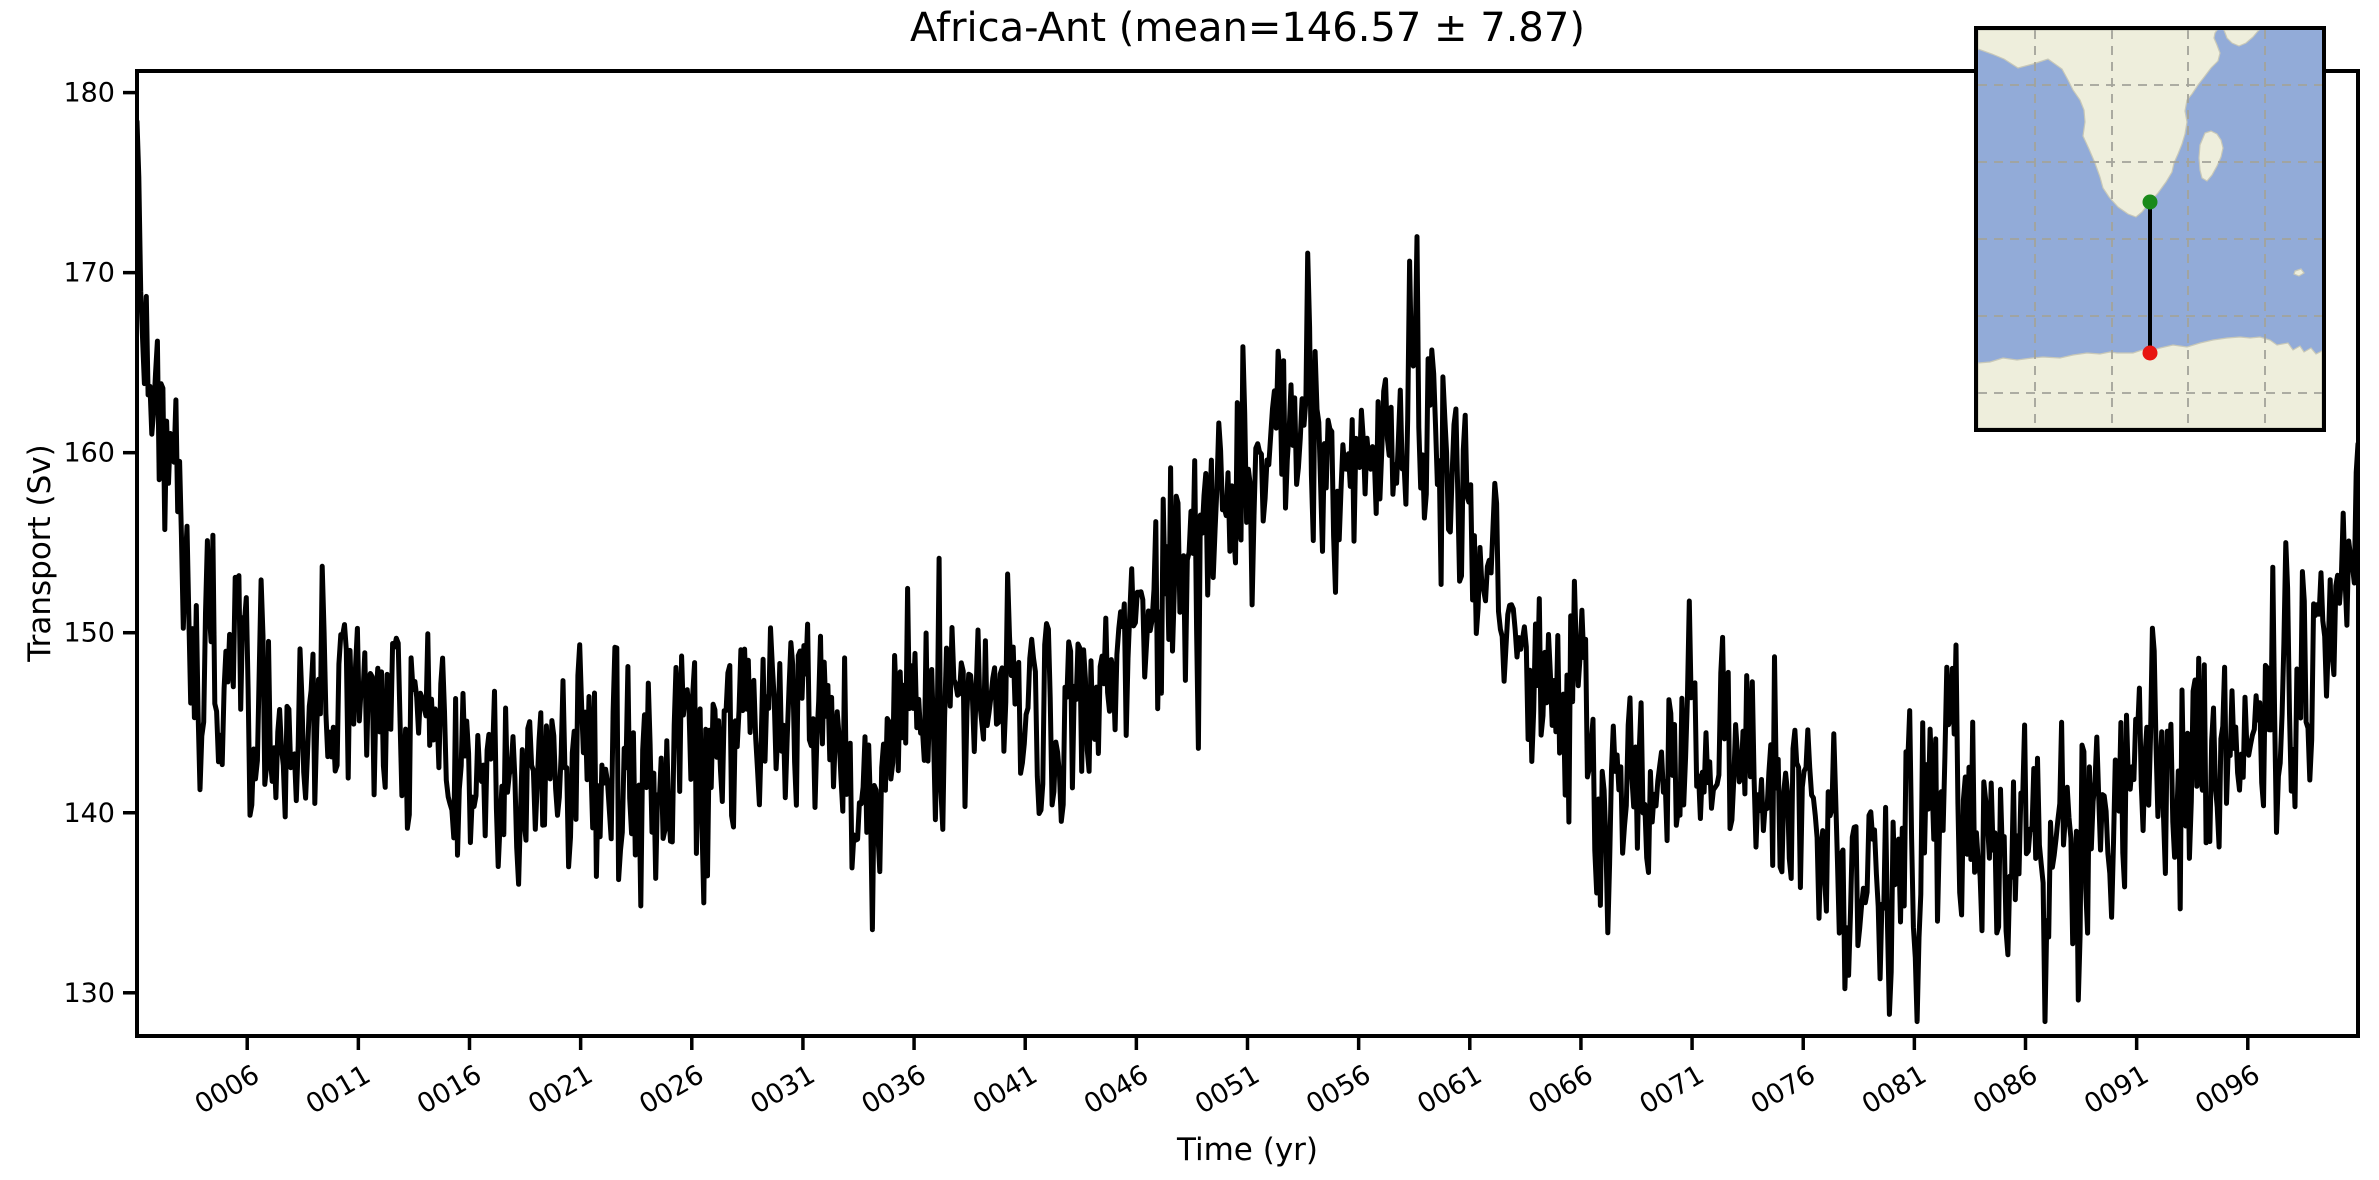 The height and width of the screenshot is (1180, 2379). What do you see at coordinates (89, 273) in the screenshot?
I see `y-tick-label: 170` at bounding box center [89, 273].